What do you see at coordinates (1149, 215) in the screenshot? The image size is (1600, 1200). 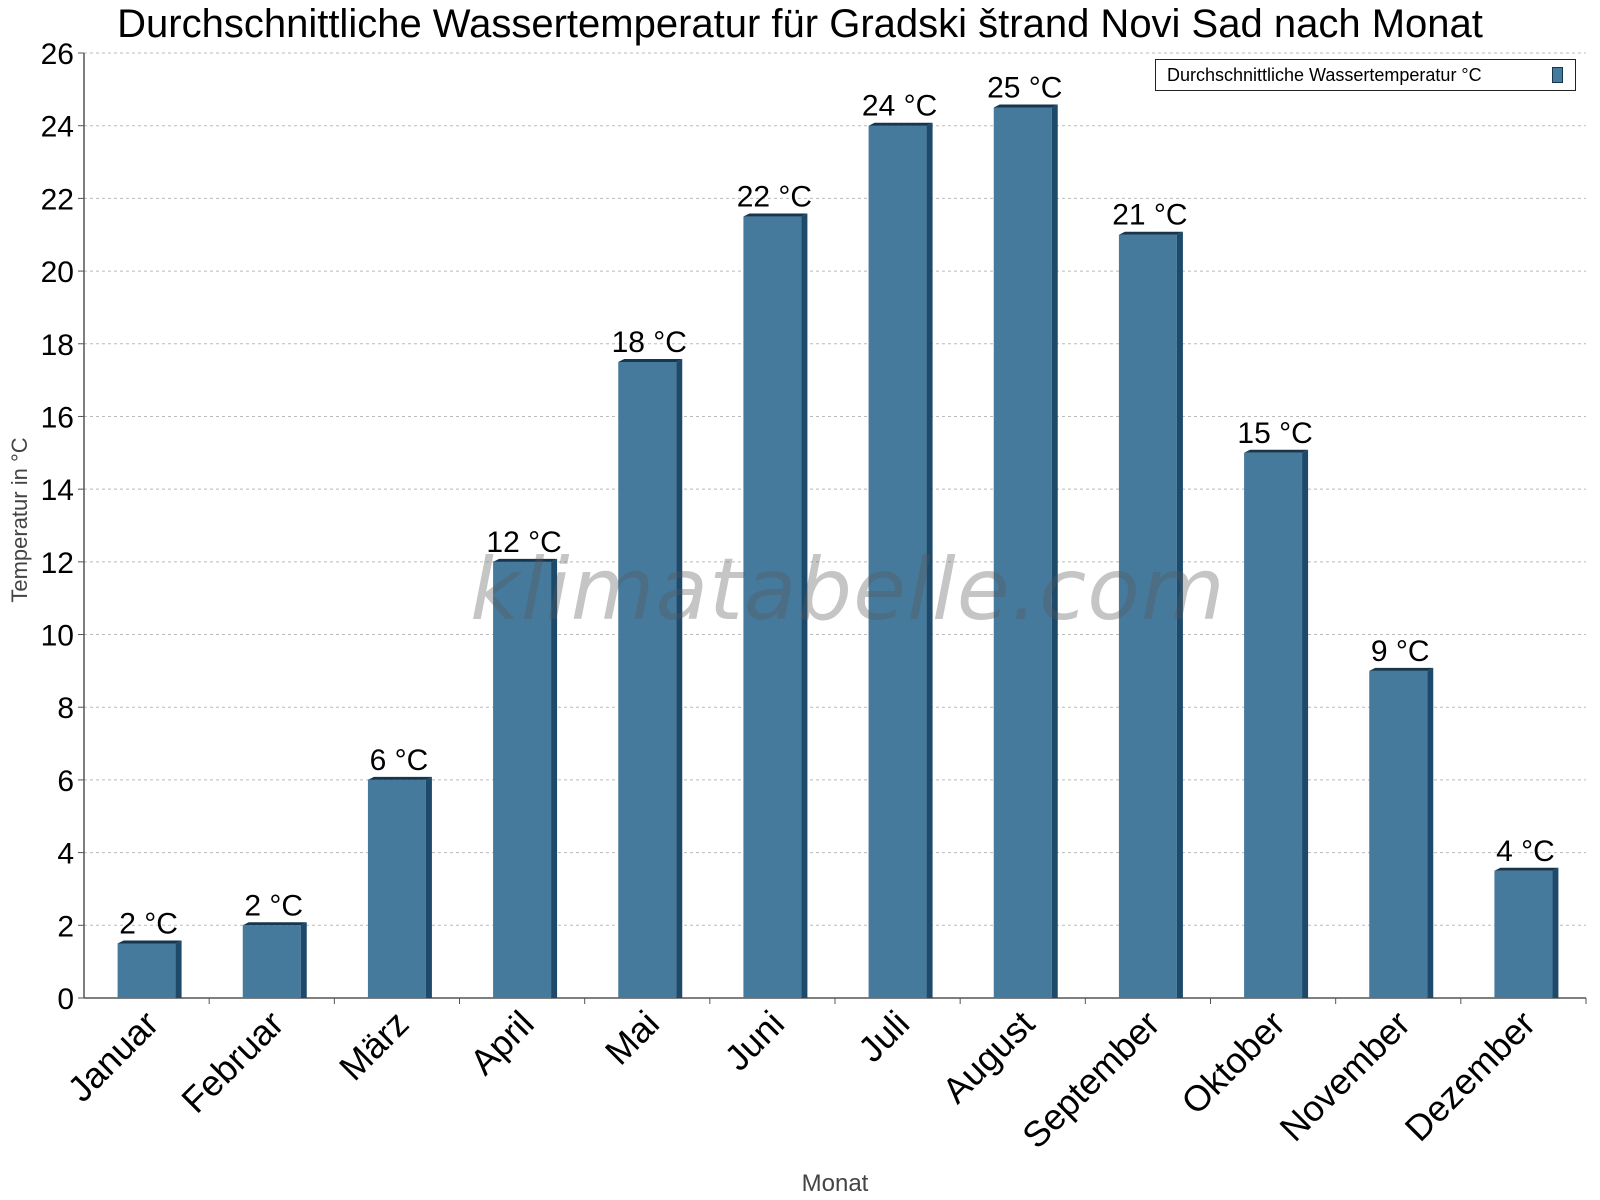 I see `data-label: 21 °C` at bounding box center [1149, 215].